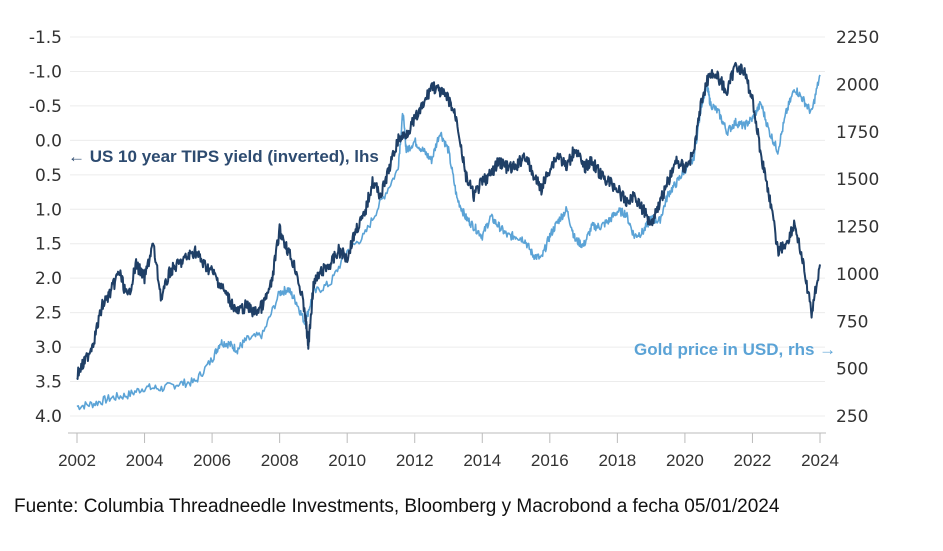  What do you see at coordinates (48, 176) in the screenshot?
I see `left-tick-label: 0.5` at bounding box center [48, 176].